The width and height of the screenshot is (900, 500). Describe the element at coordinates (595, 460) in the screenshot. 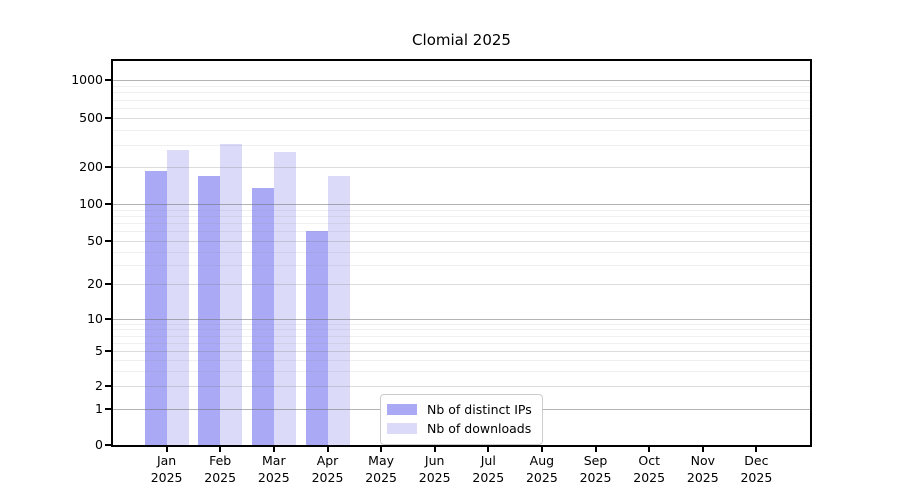

I see `x-axis-label-month-sep: Sep` at that location.